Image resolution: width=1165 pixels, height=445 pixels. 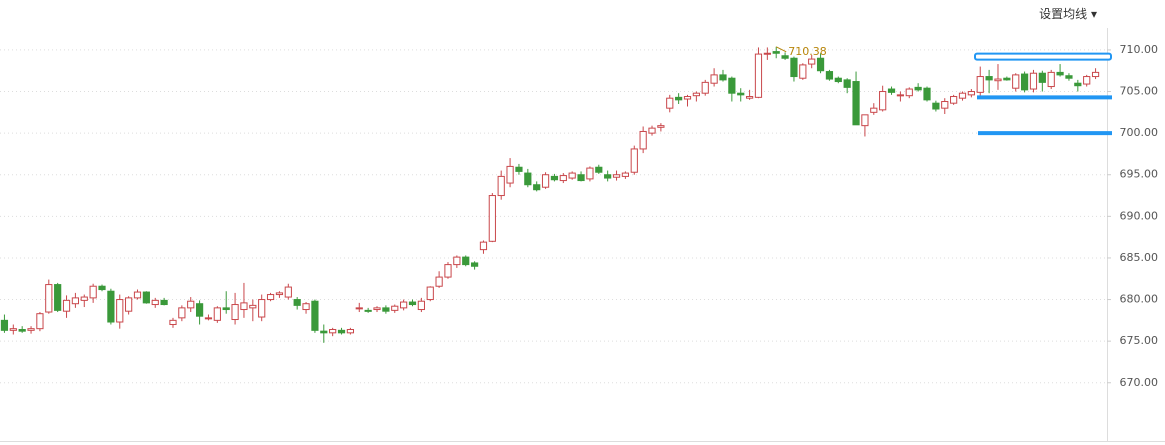 I want to click on y-tick-label: 710.00, so click(x=1139, y=49).